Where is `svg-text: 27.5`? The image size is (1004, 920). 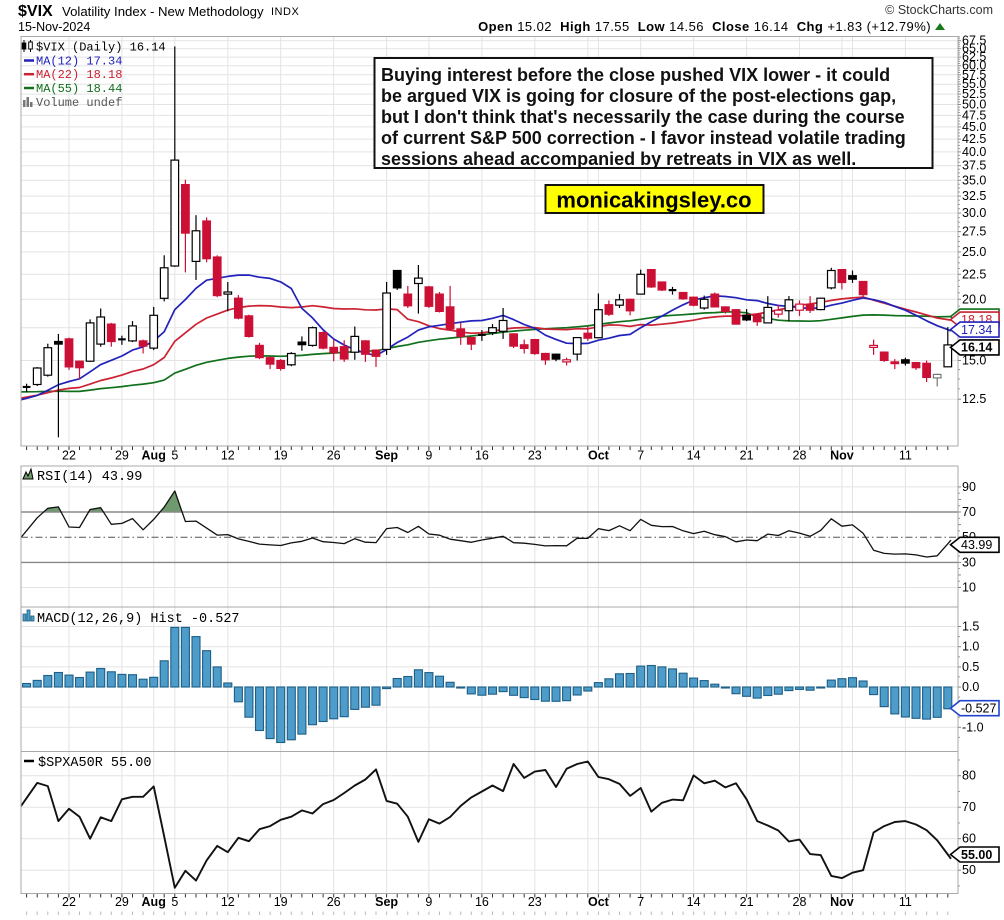
svg-text: 27.5 is located at coordinates (974, 232).